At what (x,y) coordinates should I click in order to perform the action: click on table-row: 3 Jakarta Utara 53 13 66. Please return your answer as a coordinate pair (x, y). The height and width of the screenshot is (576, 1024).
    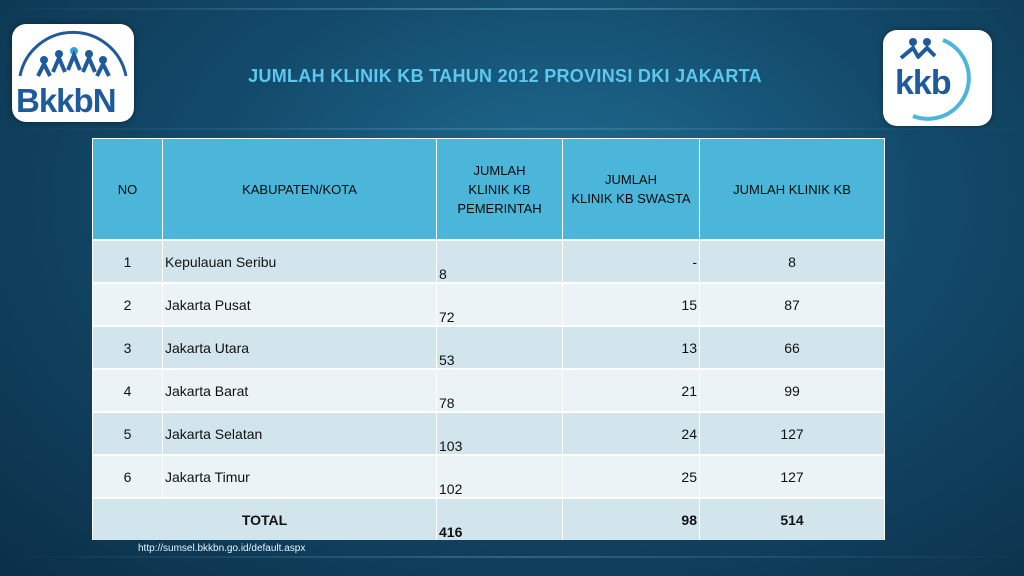
    Looking at the image, I should click on (488, 347).